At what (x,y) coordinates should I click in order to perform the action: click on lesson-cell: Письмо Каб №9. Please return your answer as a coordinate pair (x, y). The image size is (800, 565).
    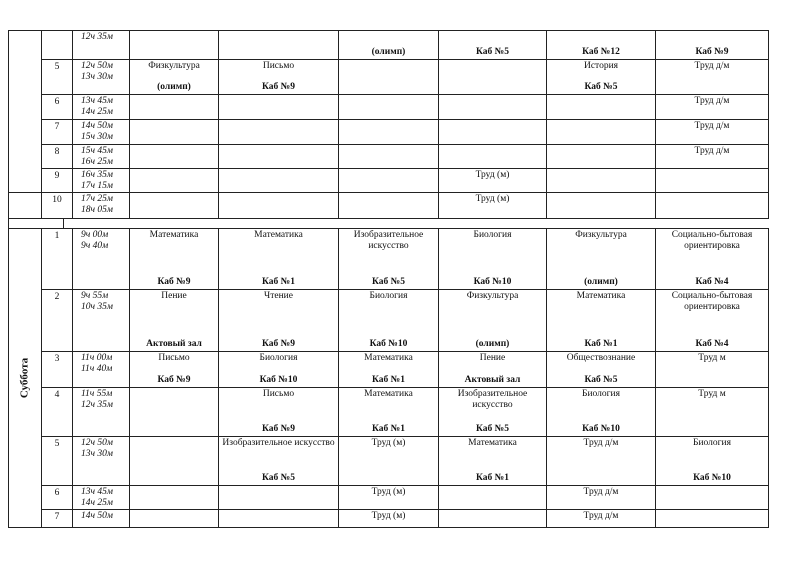
    Looking at the image, I should click on (278, 77).